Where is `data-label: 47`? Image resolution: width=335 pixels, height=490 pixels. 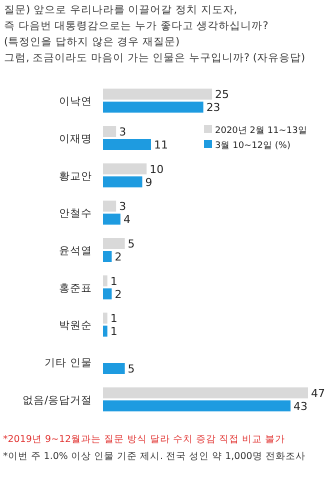 data-label: 47 is located at coordinates (318, 393).